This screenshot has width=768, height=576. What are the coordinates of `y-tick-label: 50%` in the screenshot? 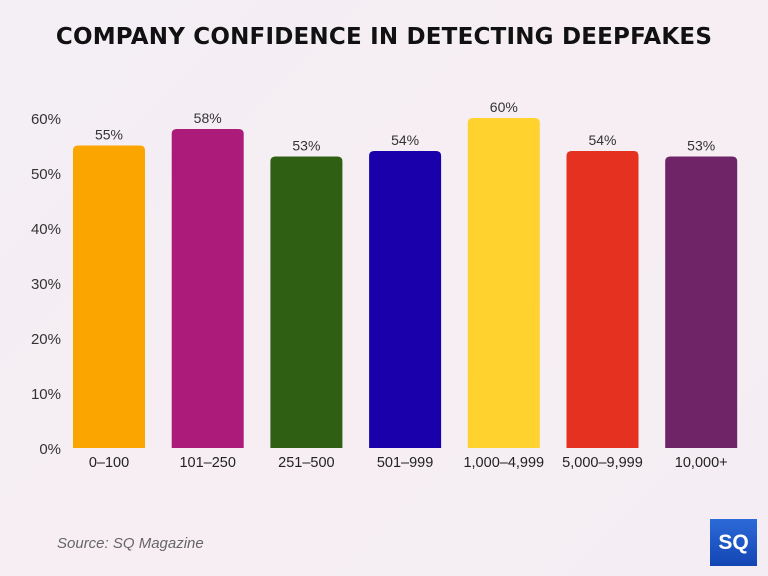 It's located at (46, 174).